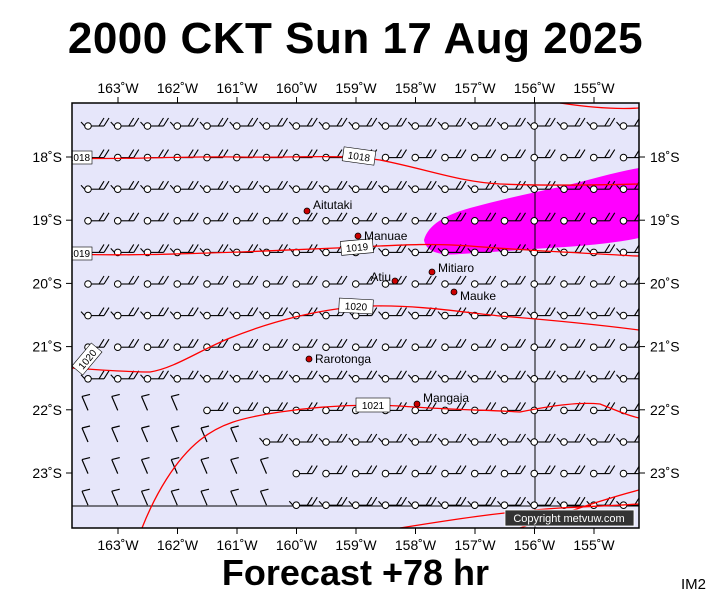  What do you see at coordinates (47, 220) in the screenshot?
I see `lat-label-left: 19˚S` at bounding box center [47, 220].